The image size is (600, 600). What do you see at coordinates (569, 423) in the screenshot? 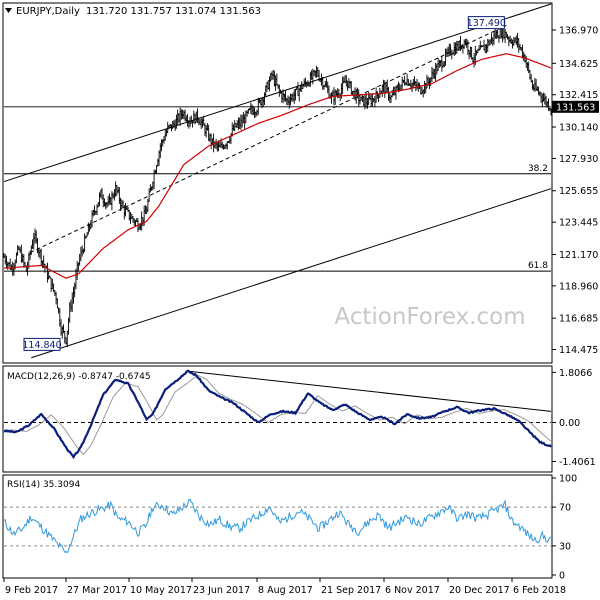
I see `macd-axis-label: 0.00` at bounding box center [569, 423].